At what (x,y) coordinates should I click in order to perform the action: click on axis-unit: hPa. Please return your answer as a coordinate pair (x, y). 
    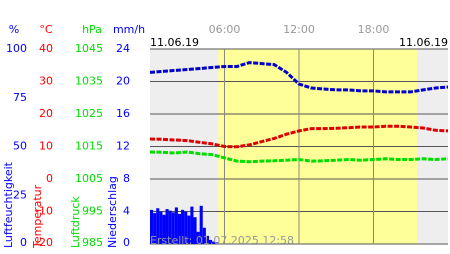
    Looking at the image, I should click on (92, 29).